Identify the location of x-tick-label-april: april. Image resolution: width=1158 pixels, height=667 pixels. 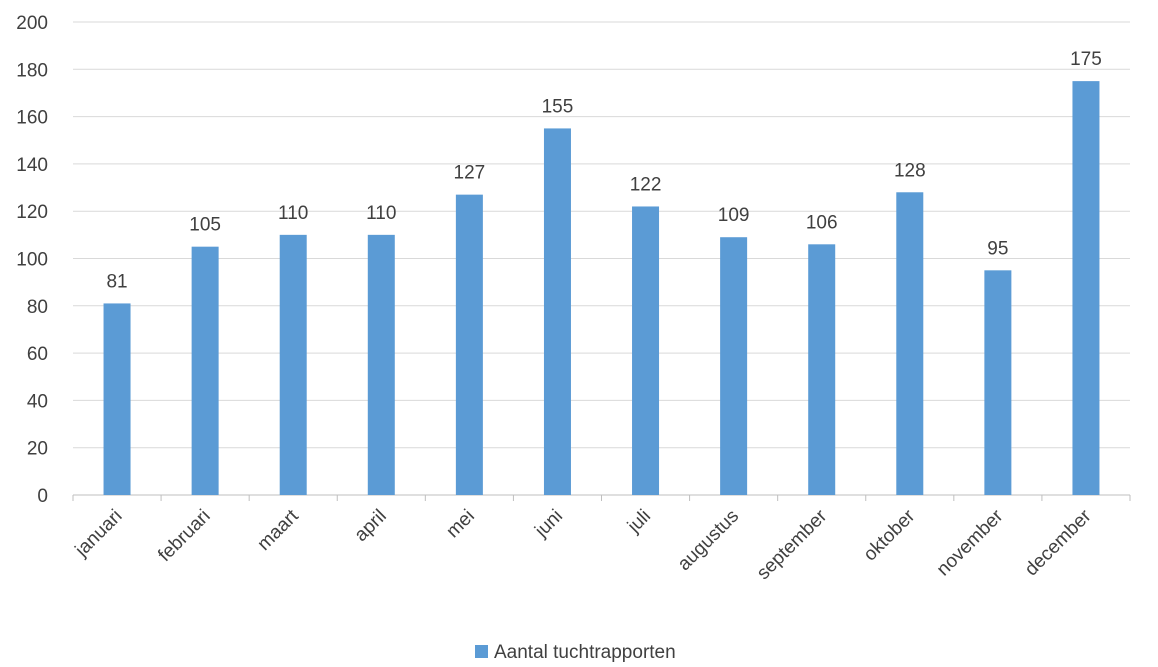
(371, 526).